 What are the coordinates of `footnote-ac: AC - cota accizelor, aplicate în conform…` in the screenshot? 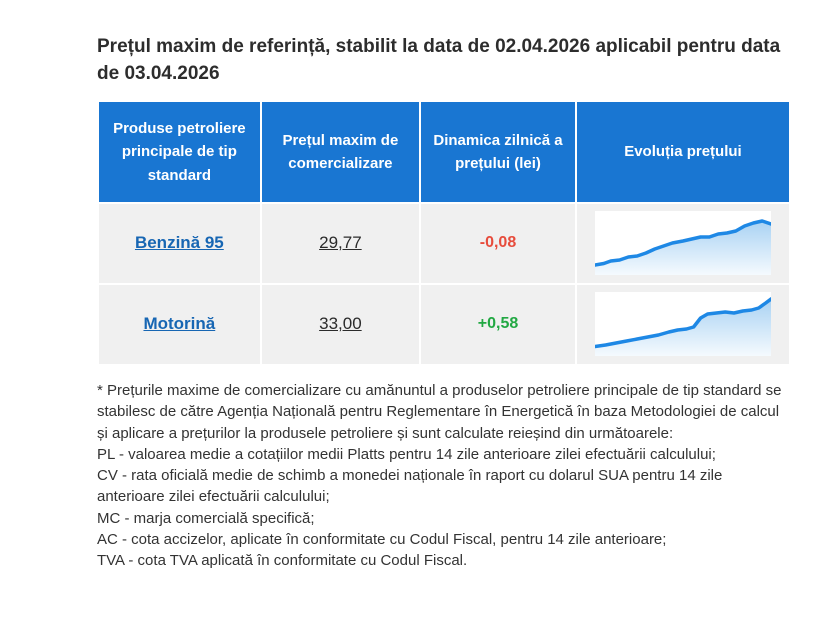 It's located at (382, 540).